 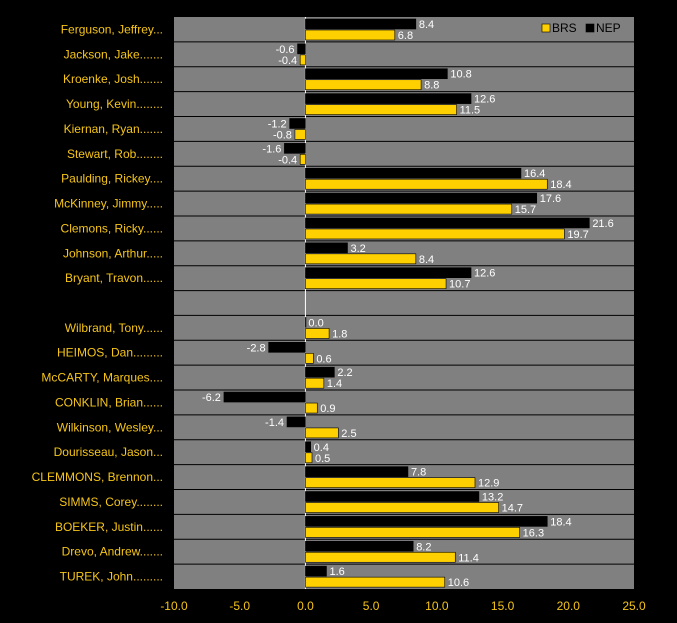 What do you see at coordinates (534, 174) in the screenshot?
I see `data-label-nep: 16.4` at bounding box center [534, 174].